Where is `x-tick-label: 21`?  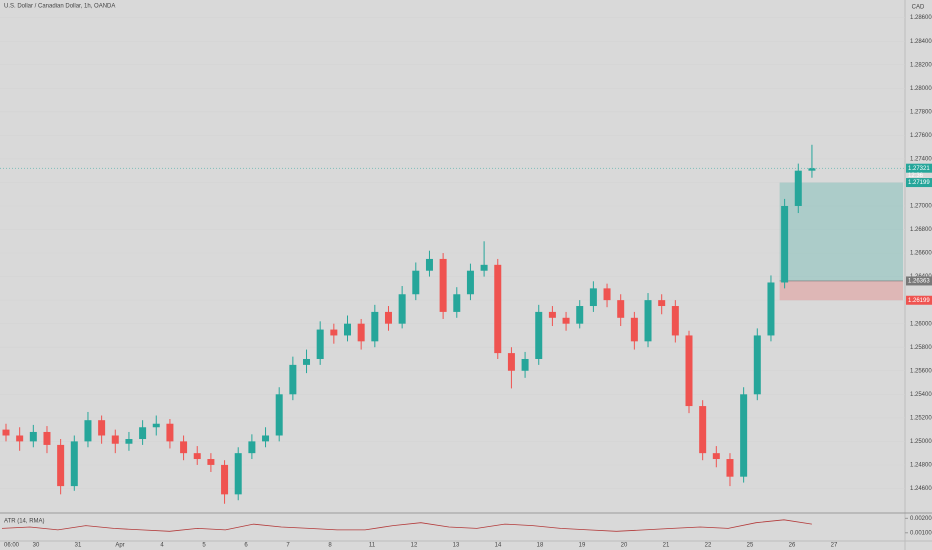
x-tick-label: 21 is located at coordinates (666, 546).